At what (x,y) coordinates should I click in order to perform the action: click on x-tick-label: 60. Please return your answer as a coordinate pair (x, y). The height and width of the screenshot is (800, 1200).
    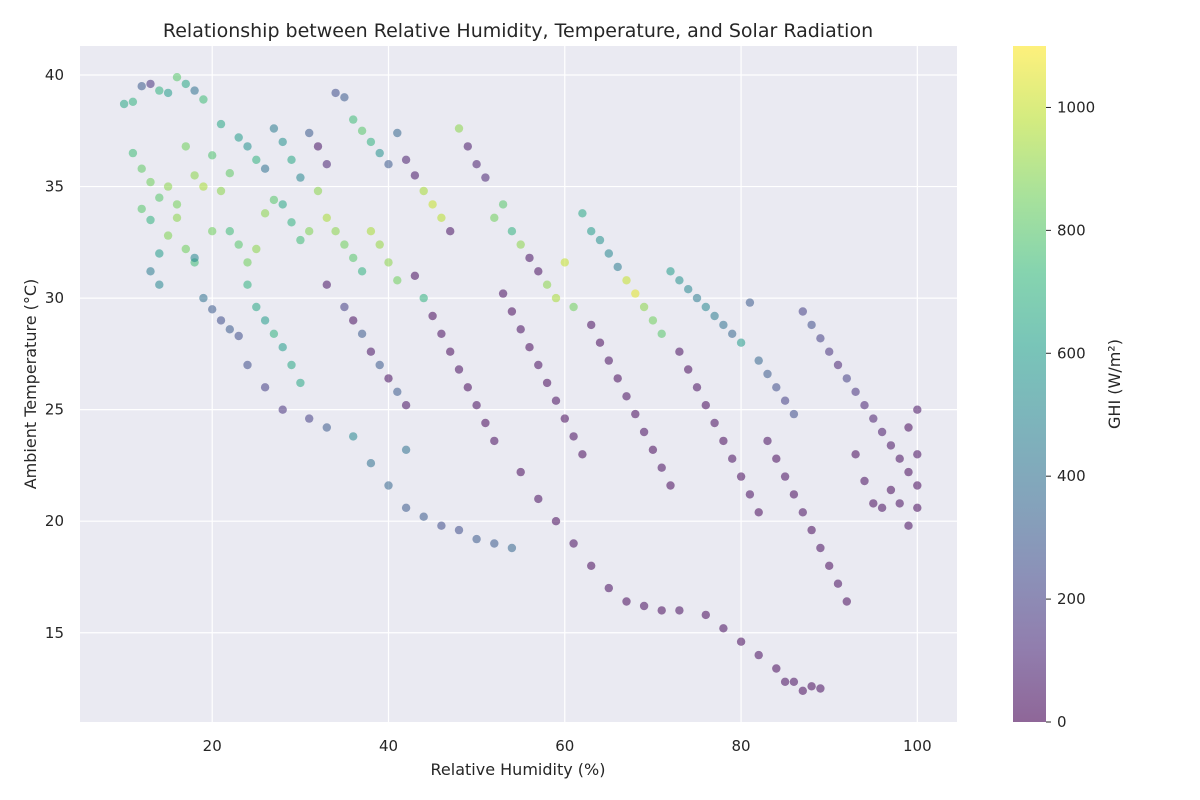
    Looking at the image, I should click on (564, 746).